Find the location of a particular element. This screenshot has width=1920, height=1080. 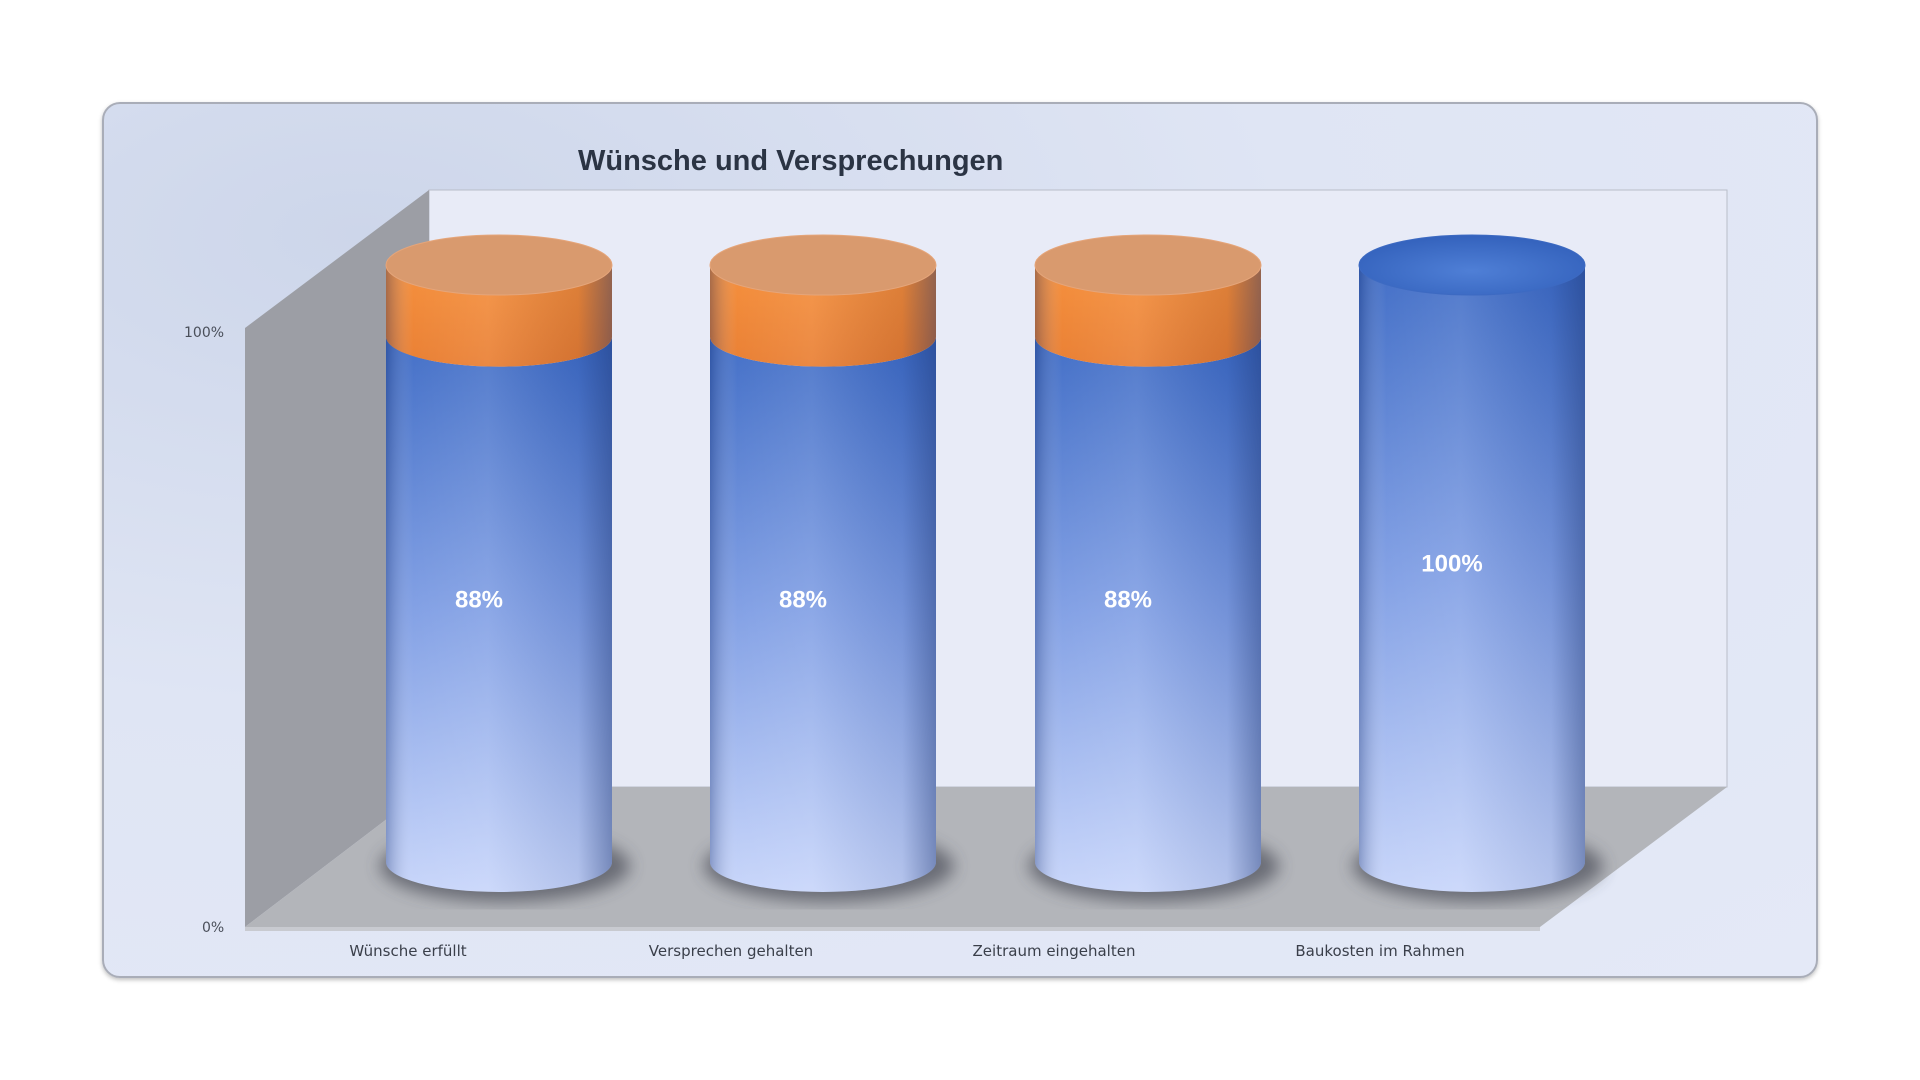

data-label: 100% is located at coordinates (1451, 564).